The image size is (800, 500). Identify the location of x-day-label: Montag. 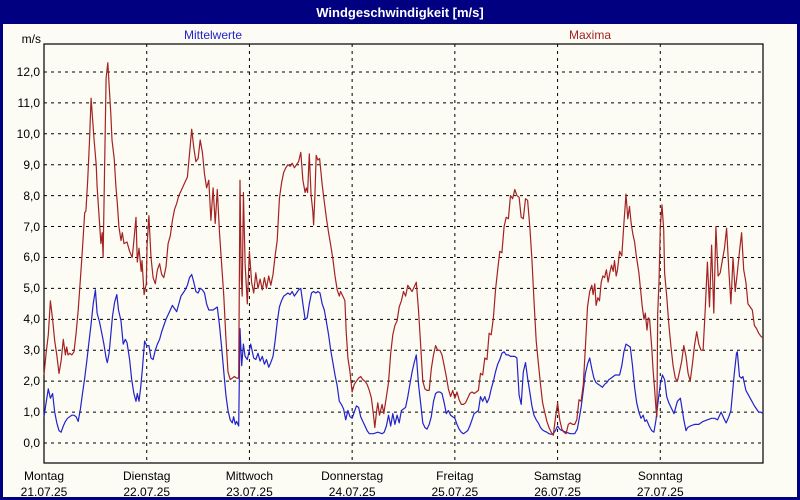
(44, 476).